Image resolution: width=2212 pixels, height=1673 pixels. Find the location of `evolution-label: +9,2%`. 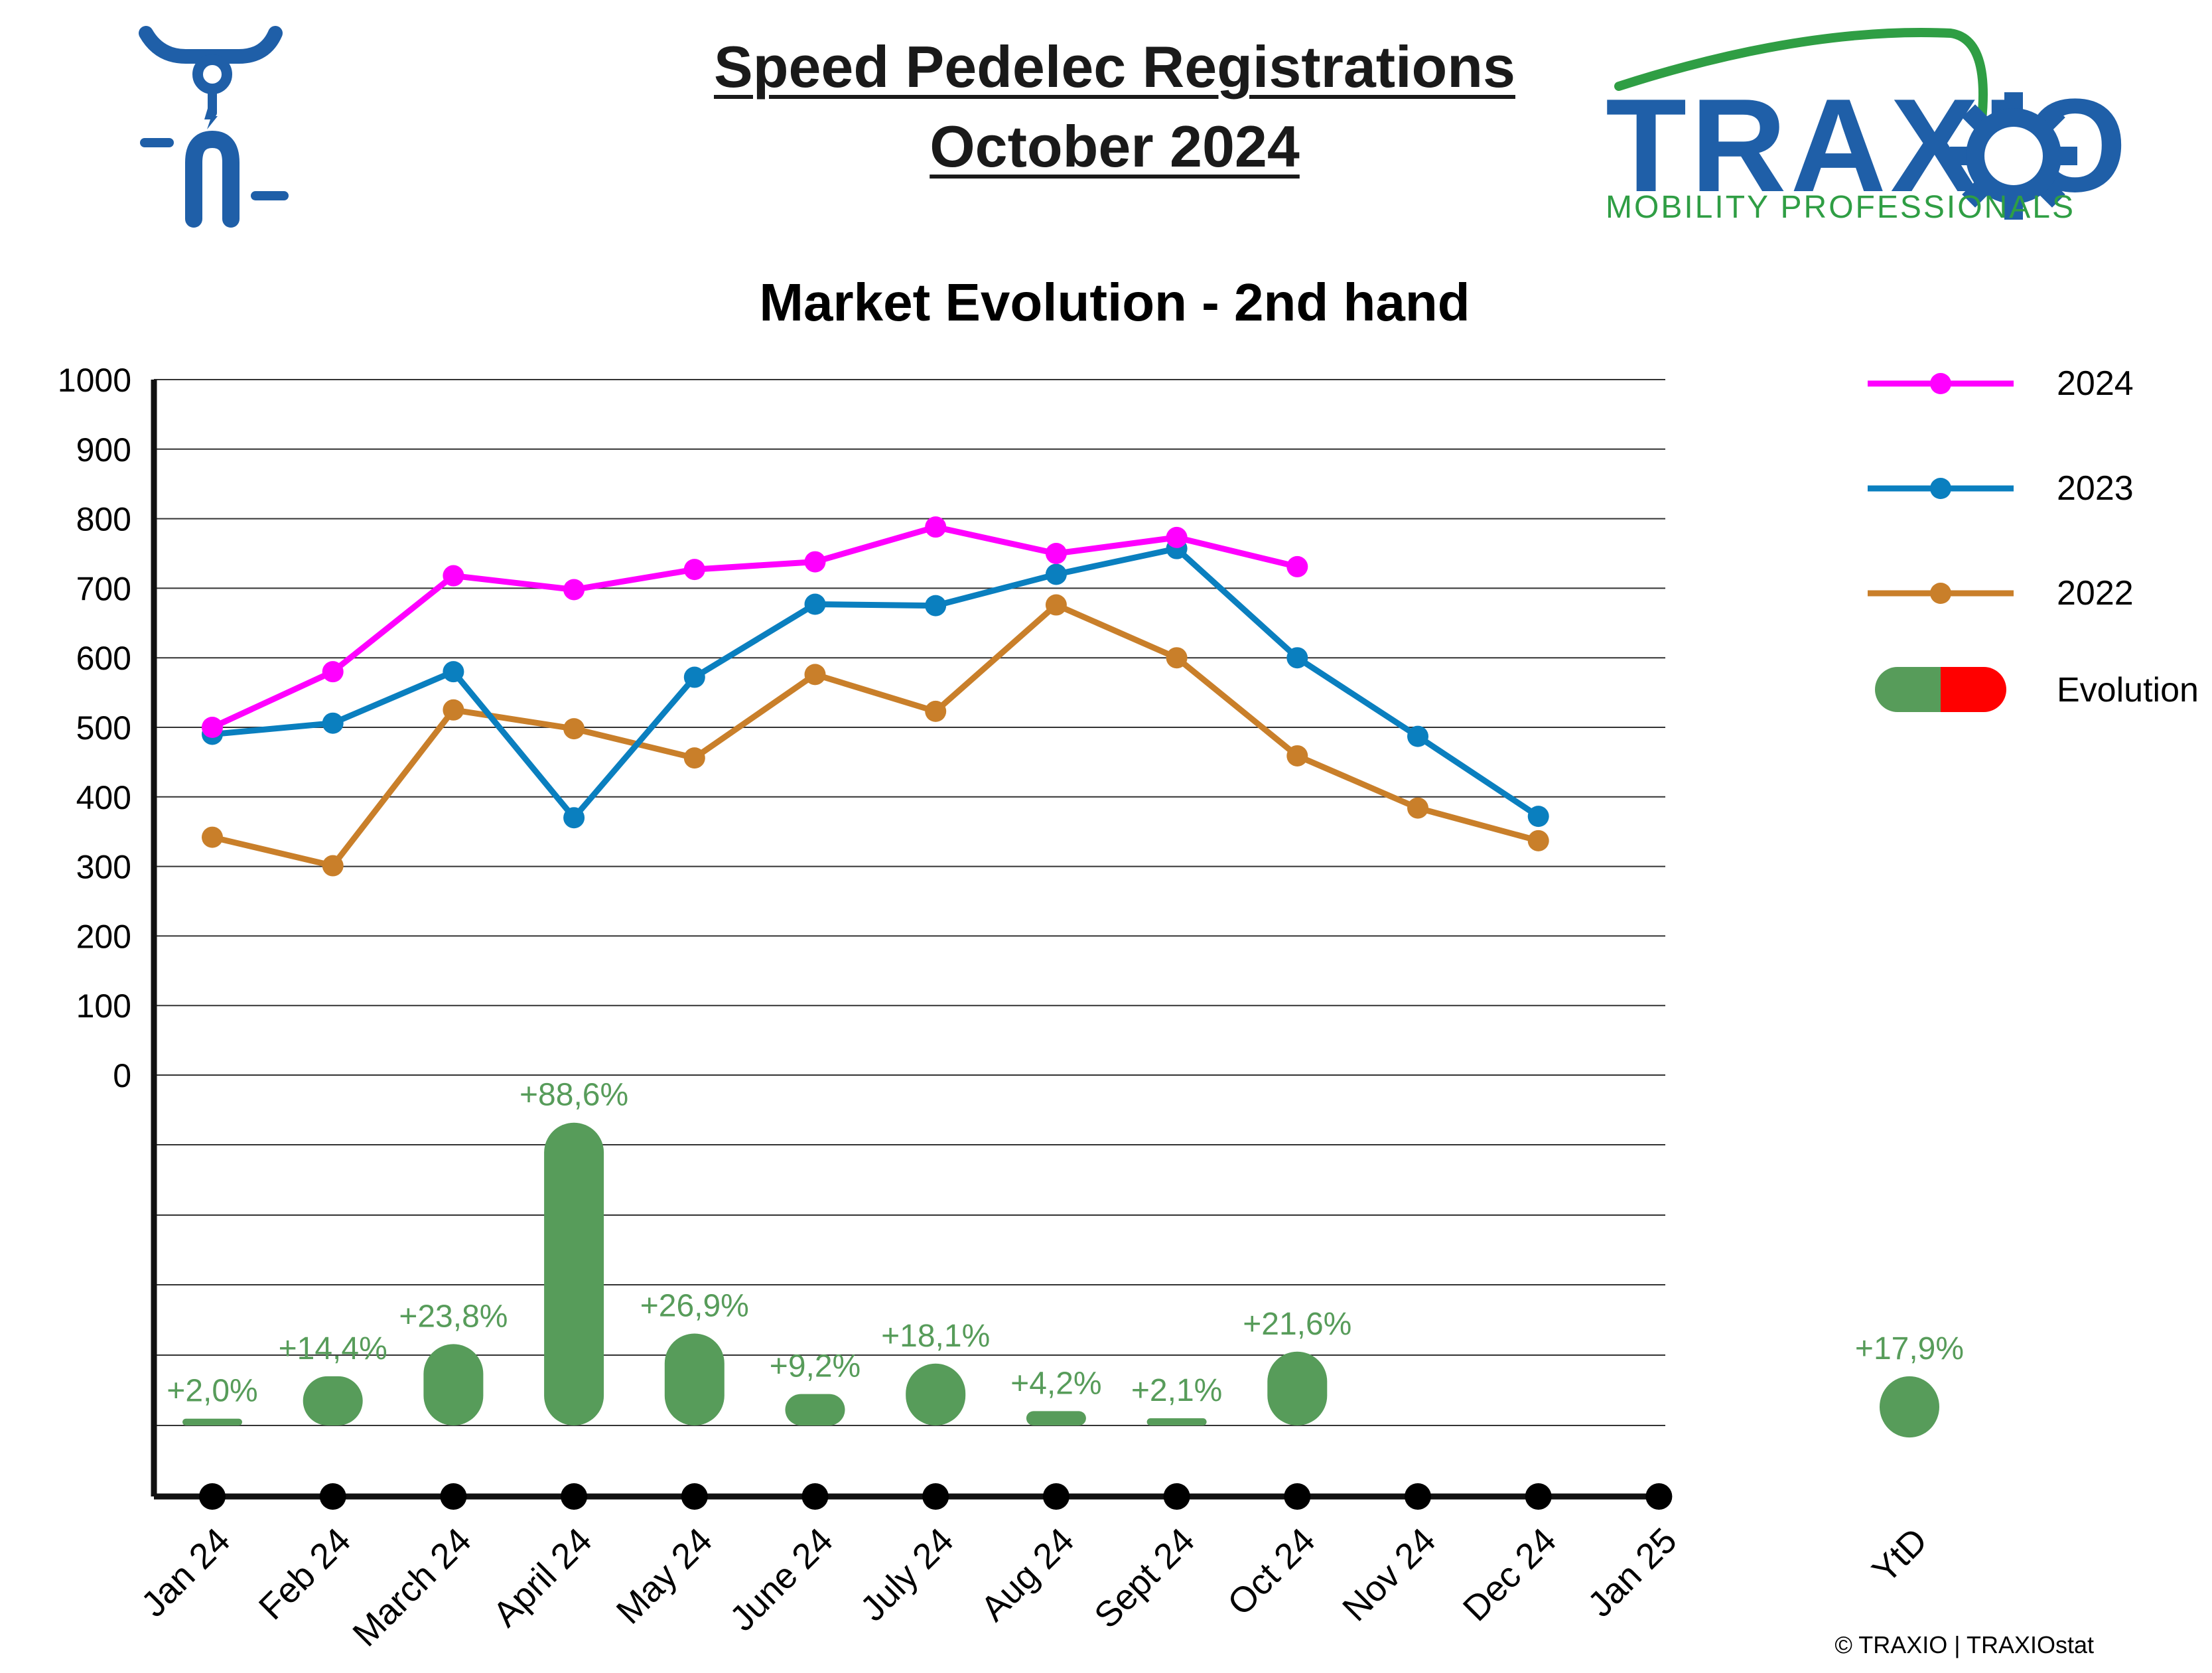

evolution-label: +9,2% is located at coordinates (815, 1366).